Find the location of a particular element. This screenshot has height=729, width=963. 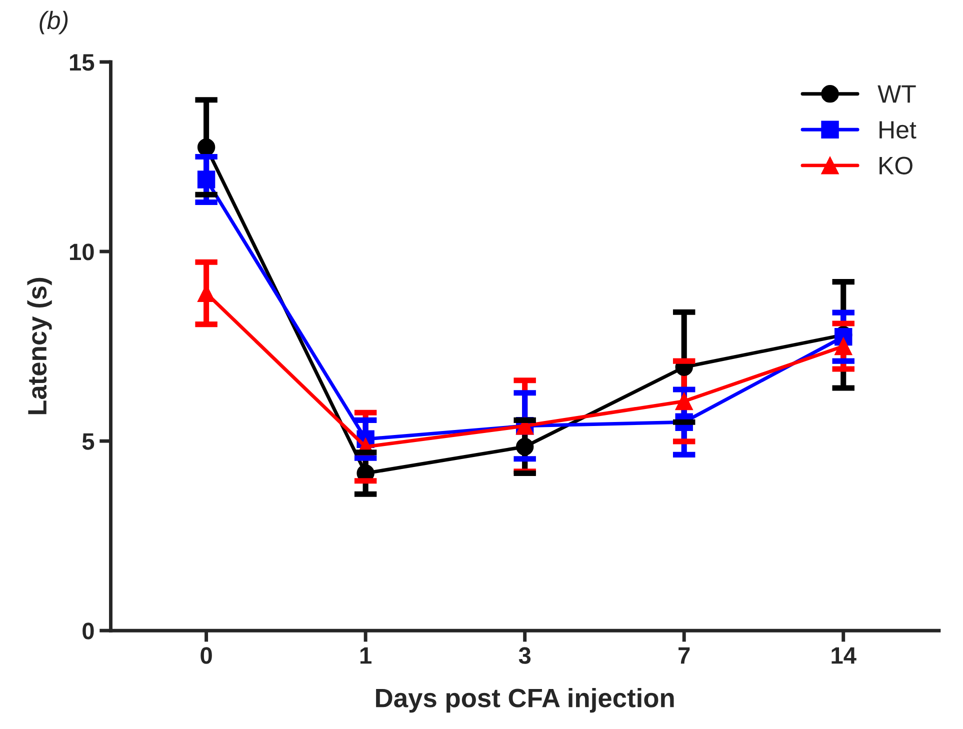

legend-label: KO is located at coordinates (896, 165).